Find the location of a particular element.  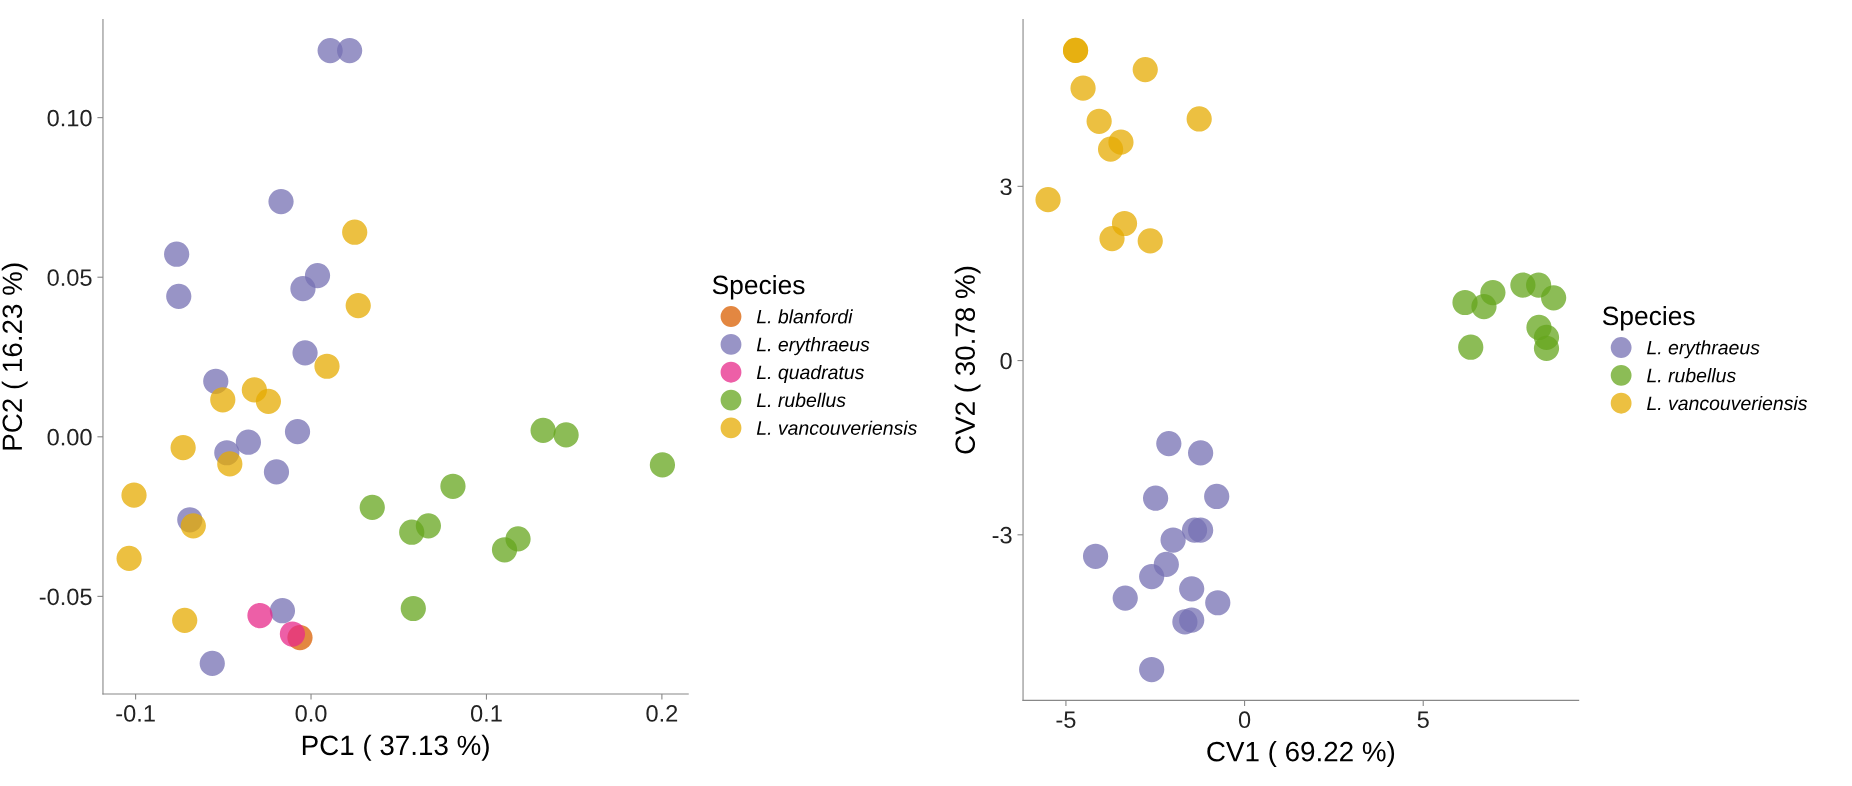

legend-label: L. blanfordi is located at coordinates (804, 316).